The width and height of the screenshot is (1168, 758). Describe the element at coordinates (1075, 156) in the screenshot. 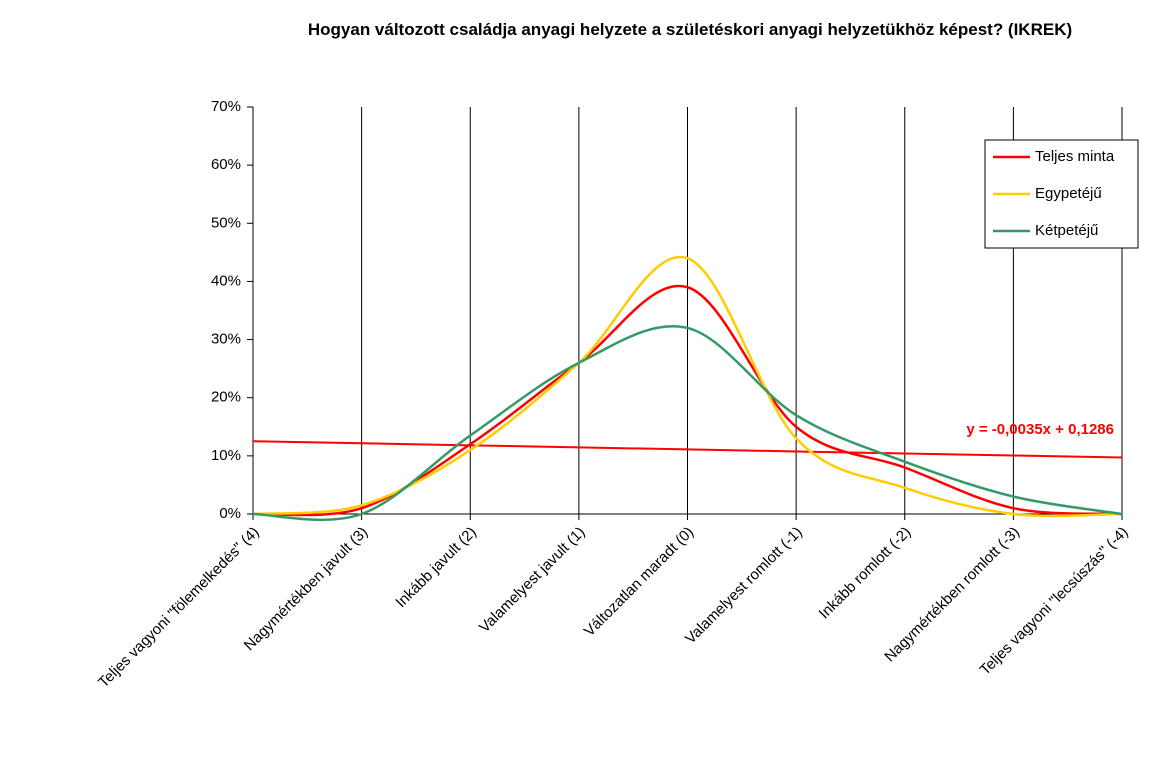

I see `legend-label: Teljes minta` at that location.